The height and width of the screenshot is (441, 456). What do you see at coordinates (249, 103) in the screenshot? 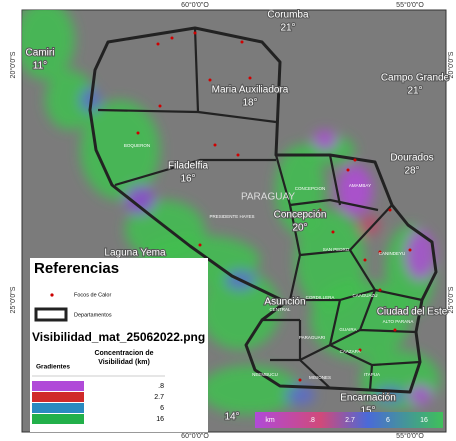
I see `city-temp: 18°` at bounding box center [249, 103].